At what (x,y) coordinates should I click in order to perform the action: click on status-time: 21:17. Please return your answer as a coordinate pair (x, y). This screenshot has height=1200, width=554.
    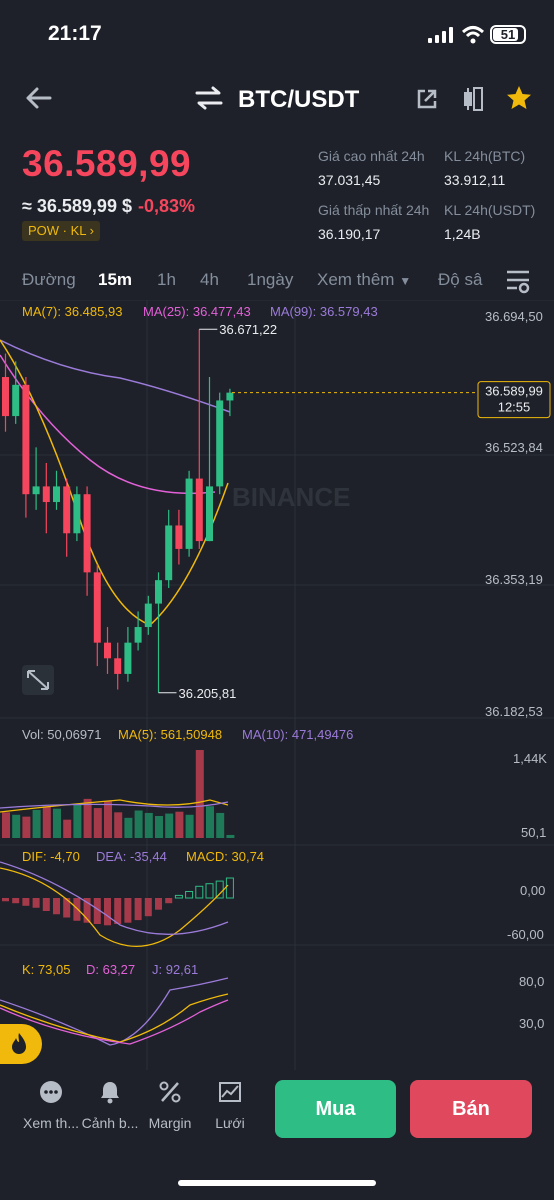
    Looking at the image, I should click on (75, 33).